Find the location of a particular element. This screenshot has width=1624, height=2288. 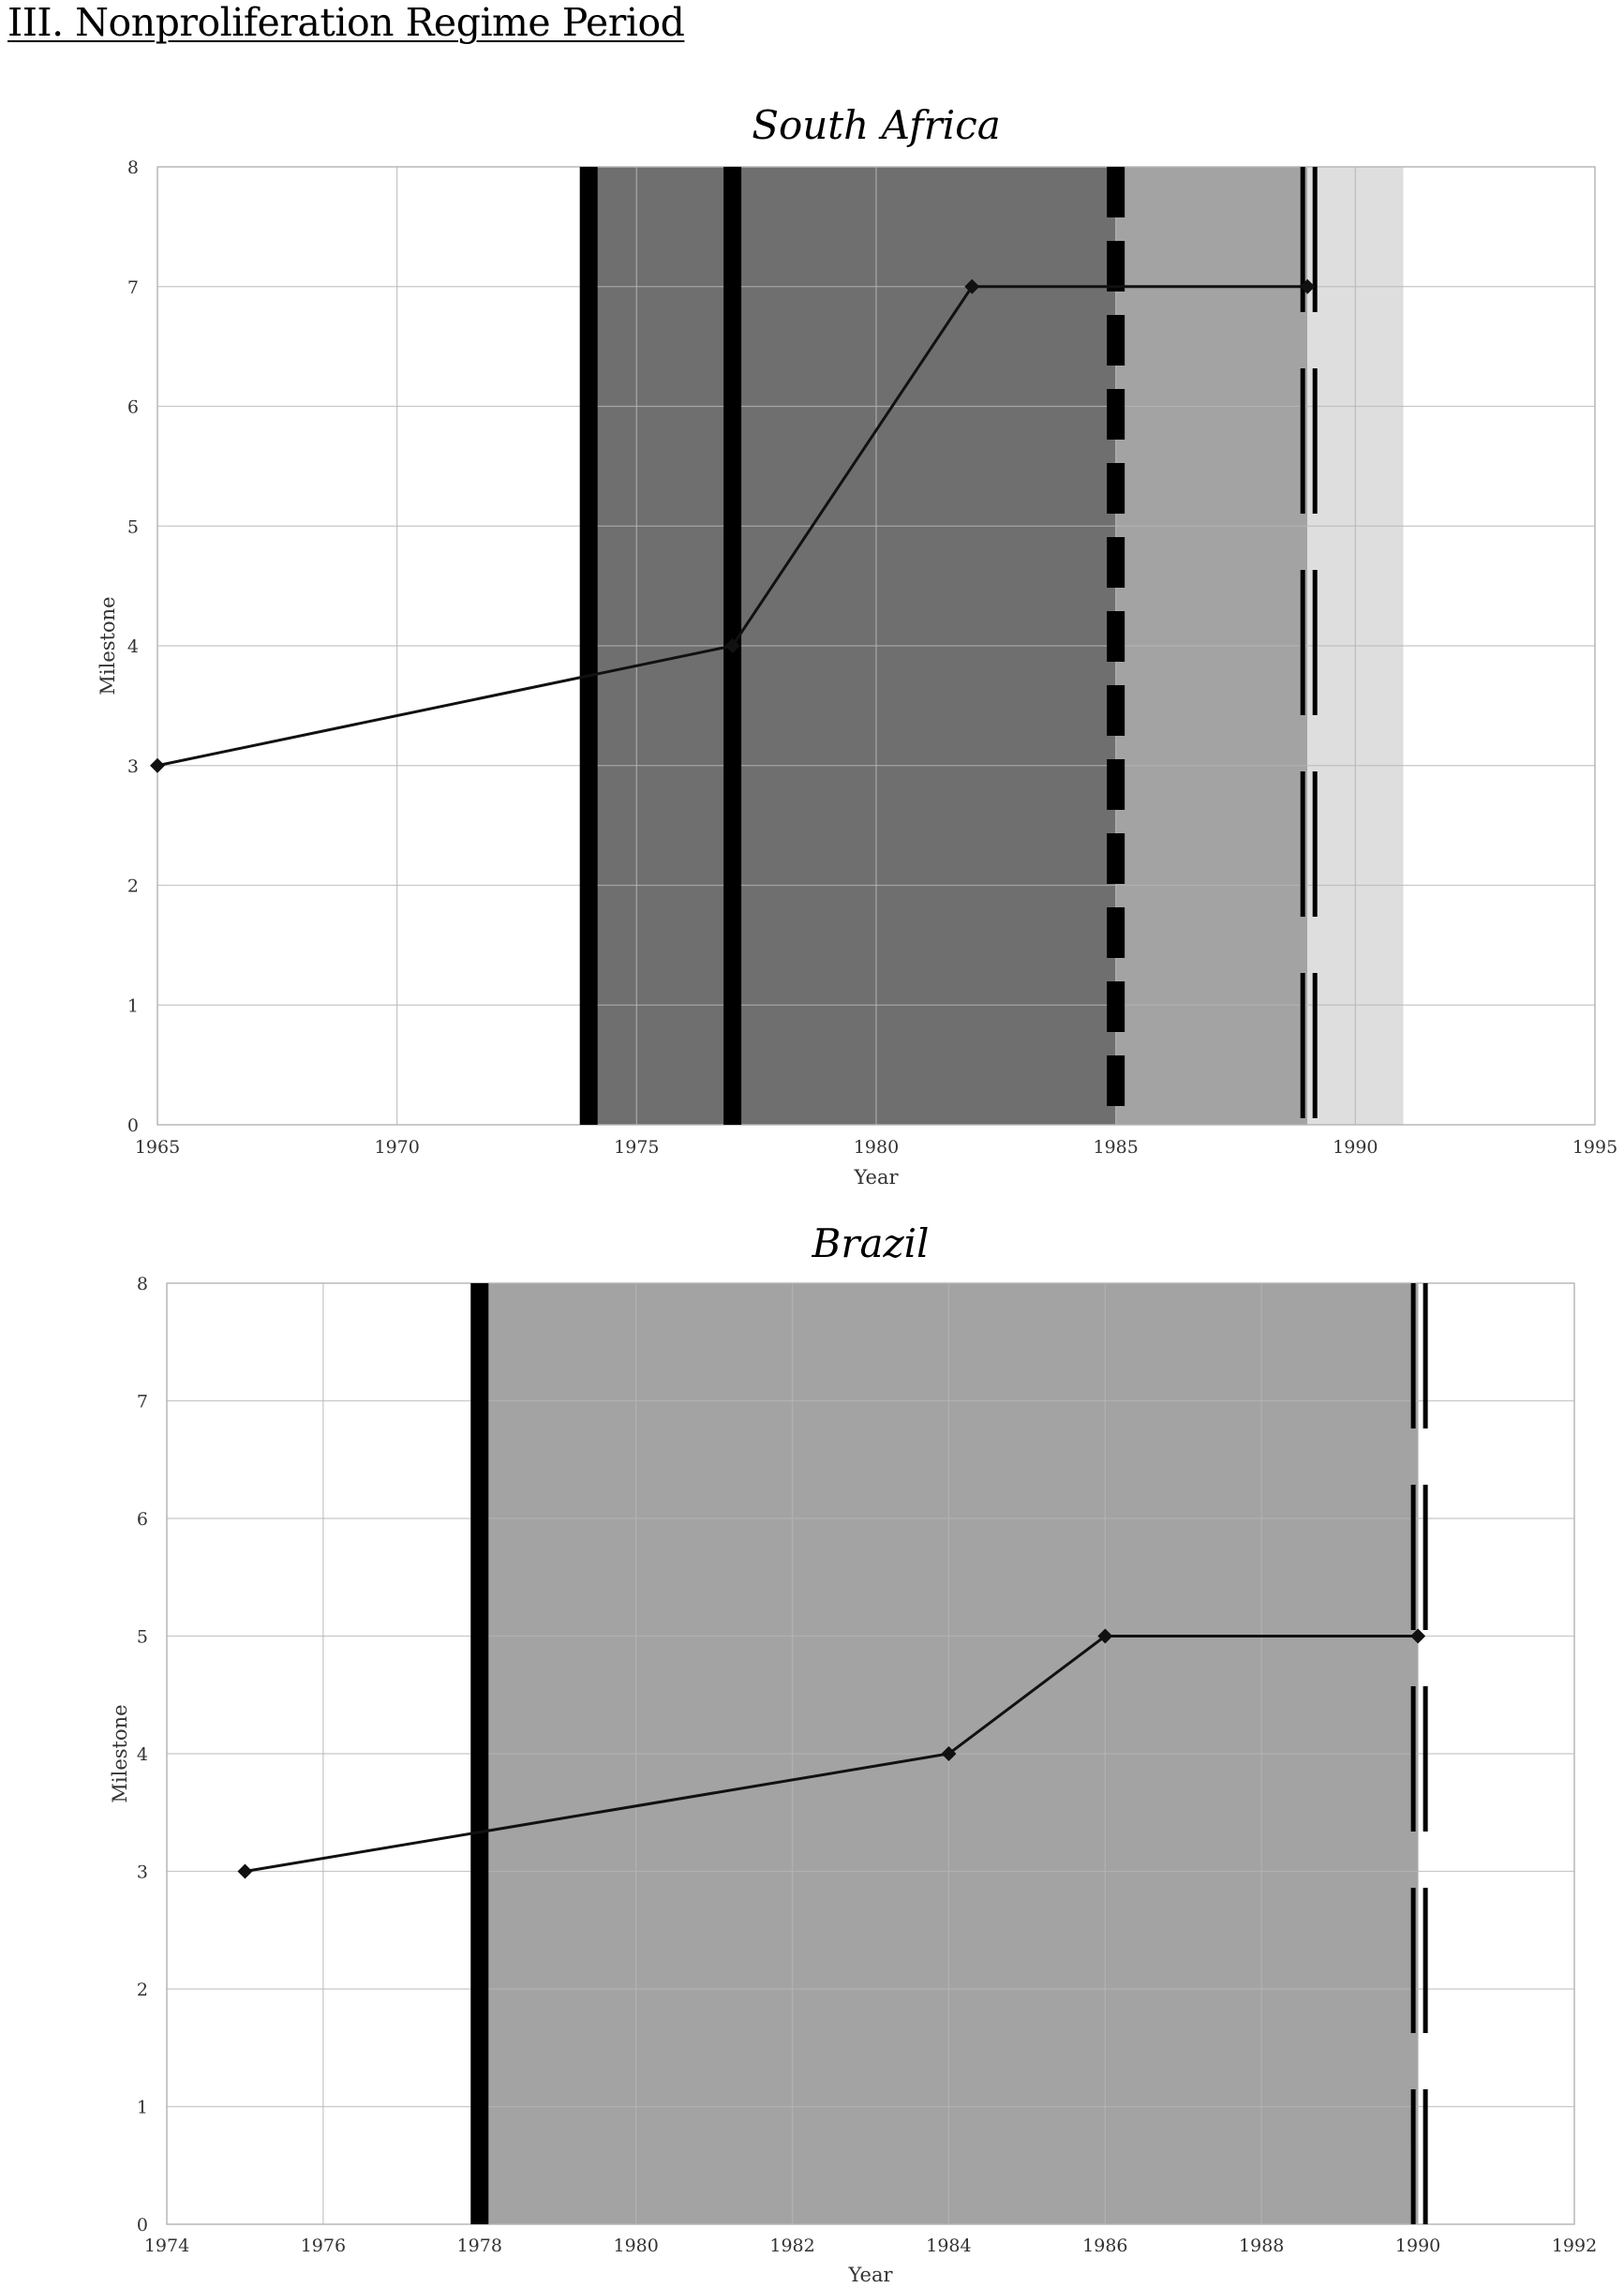

x-tick-label: 1992 is located at coordinates (1575, 2246).